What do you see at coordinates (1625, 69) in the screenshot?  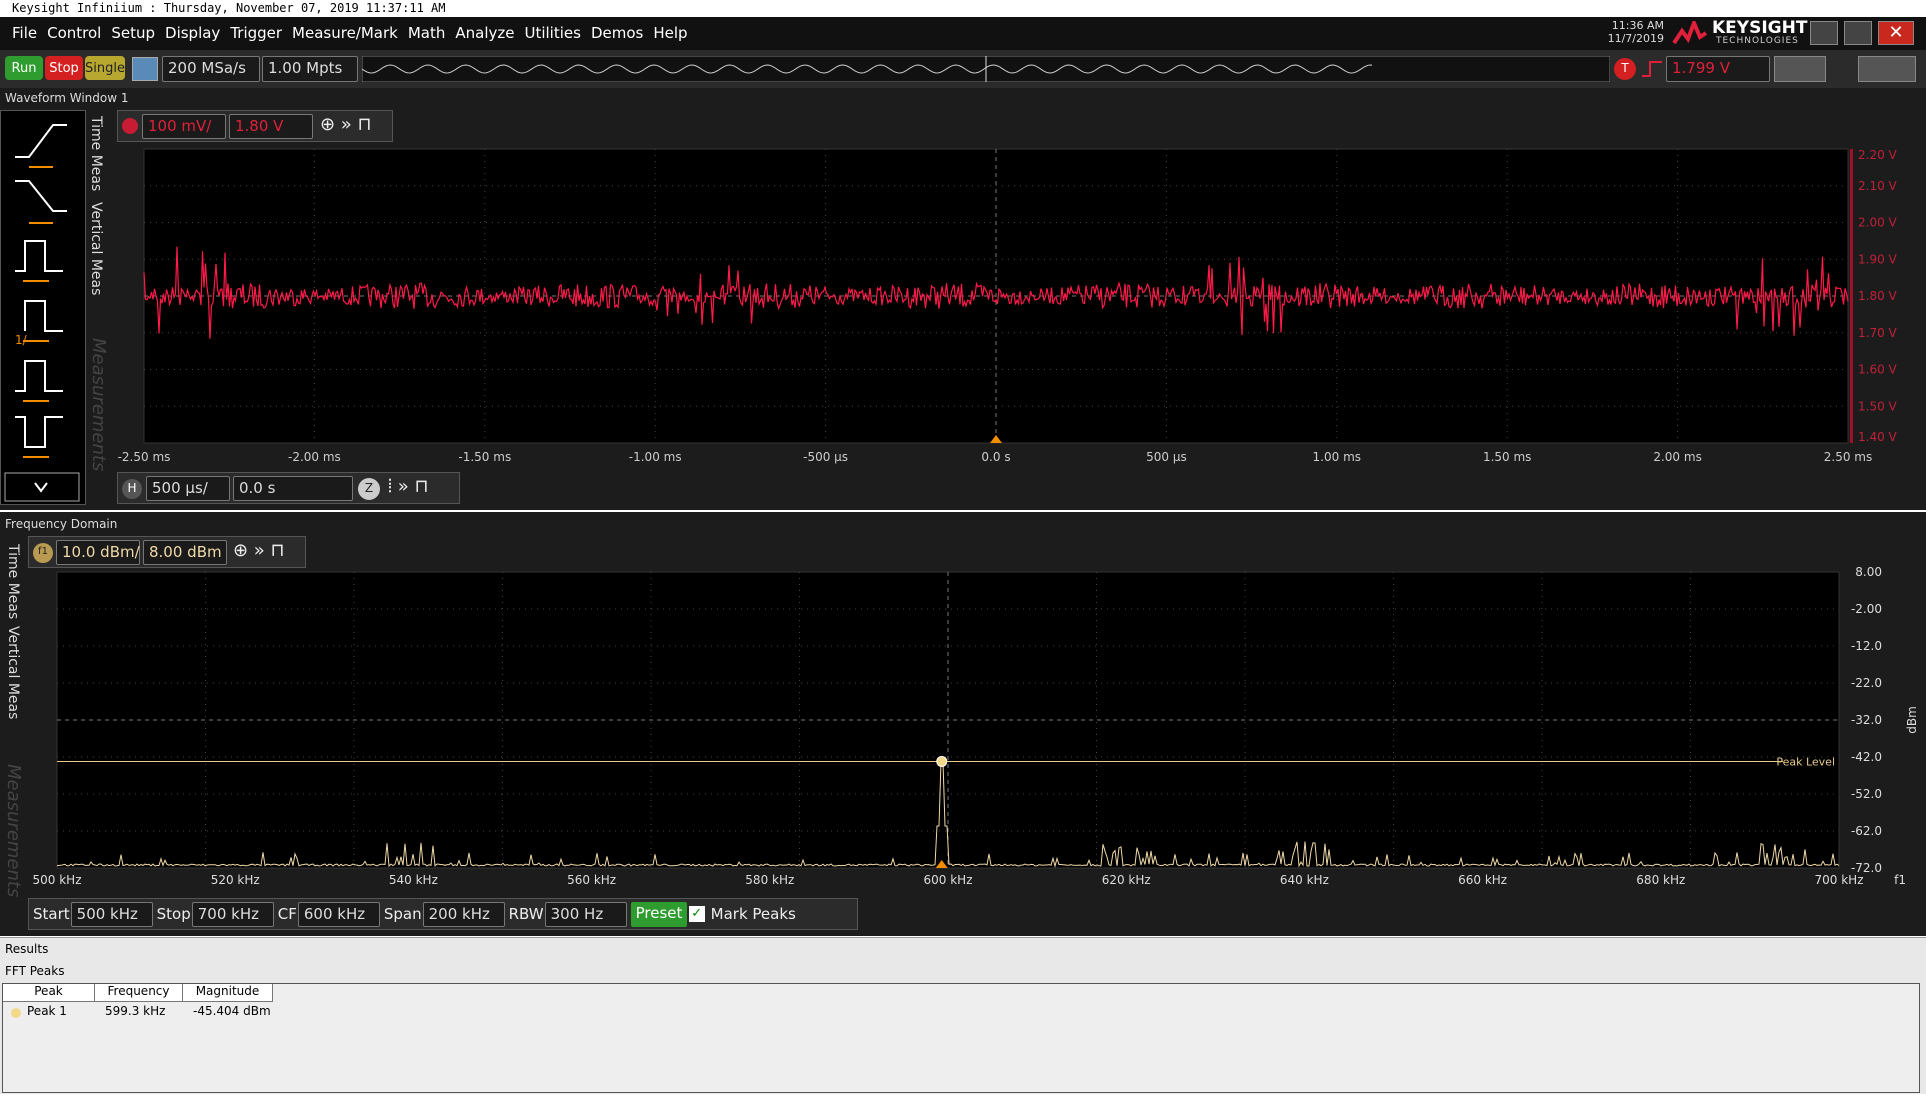 I see `trigger-badge: T` at bounding box center [1625, 69].